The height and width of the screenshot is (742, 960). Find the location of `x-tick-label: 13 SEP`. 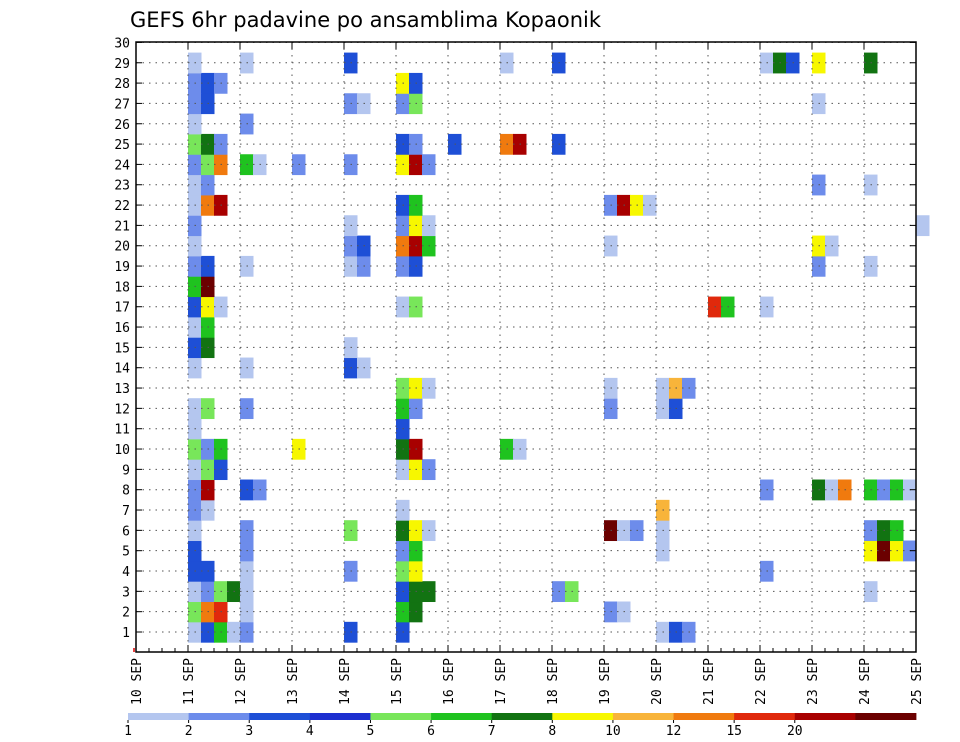

x-tick-label: 13 SEP is located at coordinates (293, 681).